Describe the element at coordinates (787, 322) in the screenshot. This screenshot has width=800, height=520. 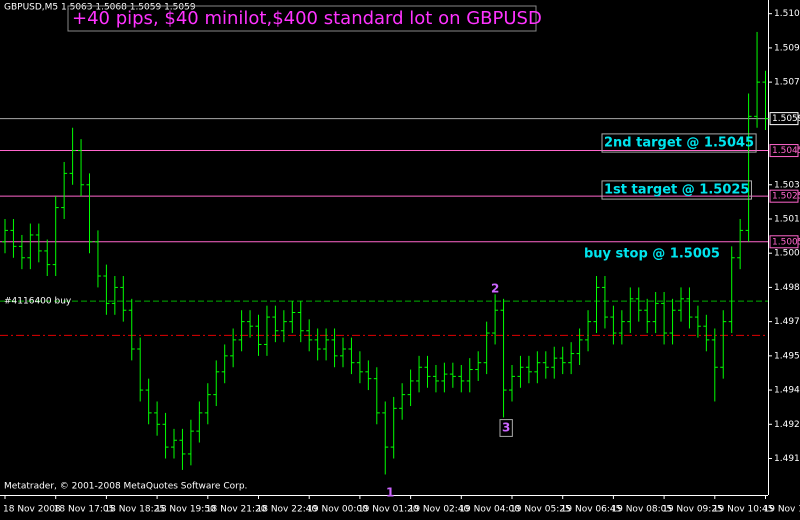
I see `y-tick-label: 1.4970` at that location.